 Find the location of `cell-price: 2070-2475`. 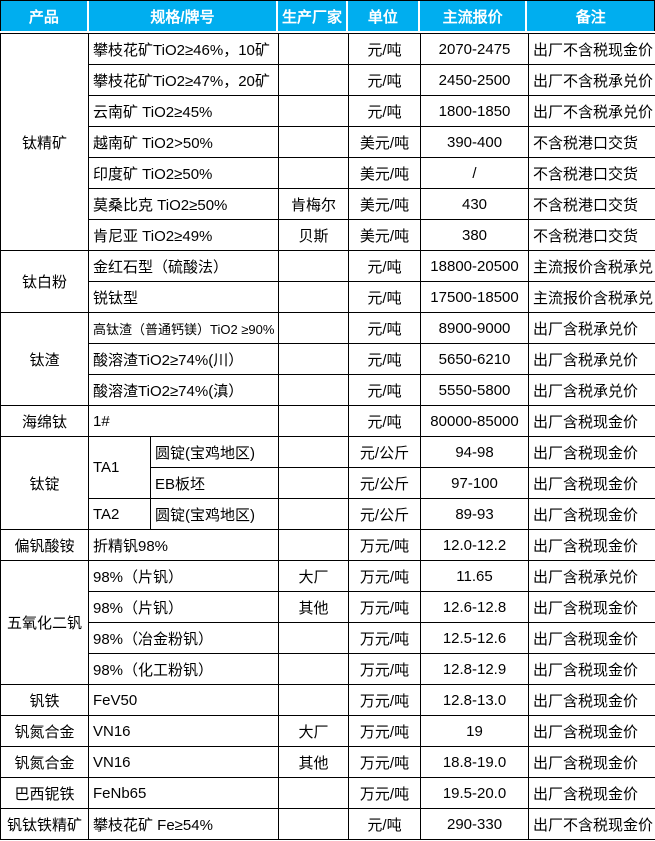

cell-price: 2070-2475 is located at coordinates (475, 49).